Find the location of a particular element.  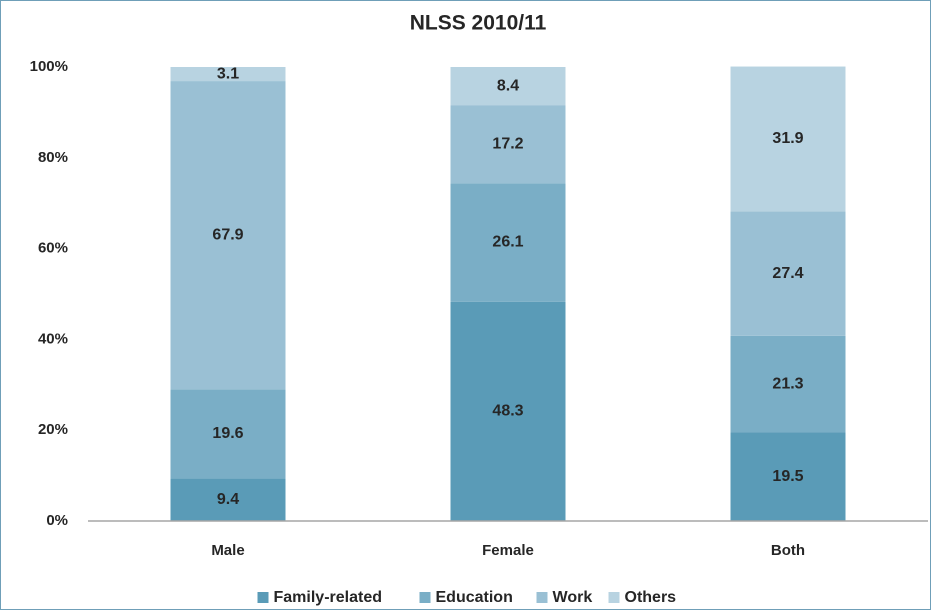

data-label: 8.4 is located at coordinates (508, 85).